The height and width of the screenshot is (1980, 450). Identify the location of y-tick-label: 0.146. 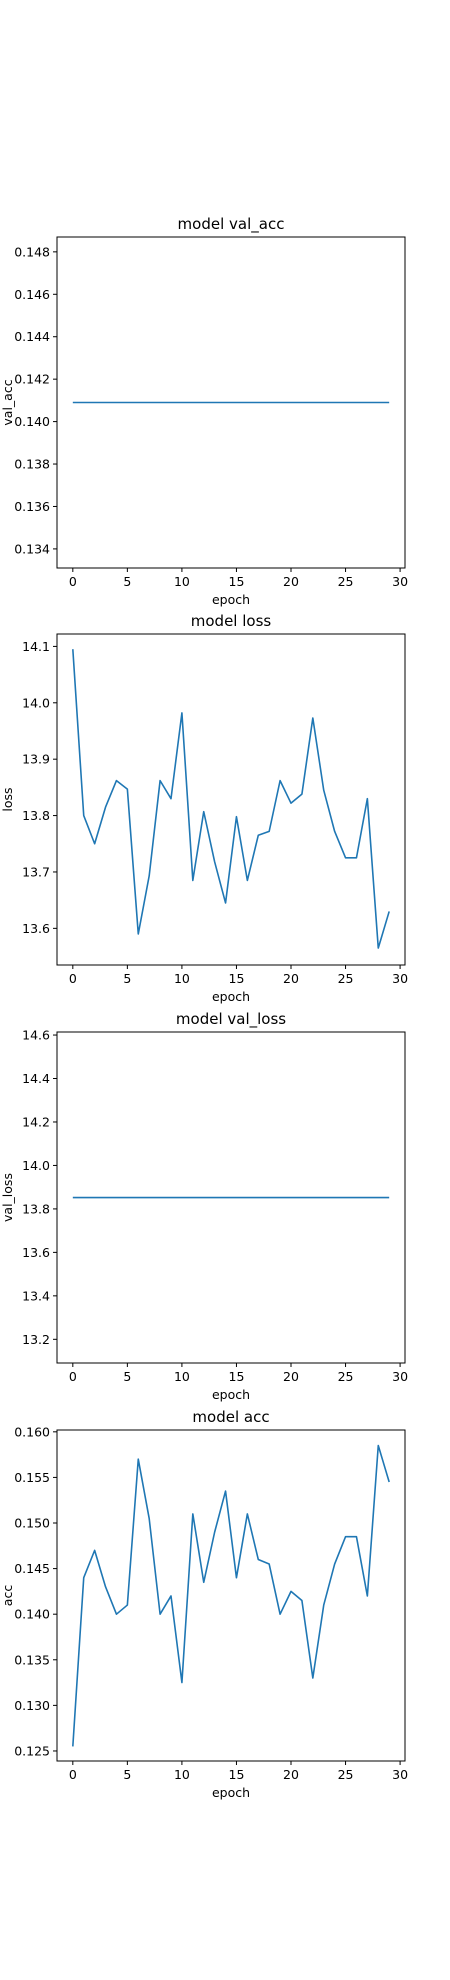
(32, 294).